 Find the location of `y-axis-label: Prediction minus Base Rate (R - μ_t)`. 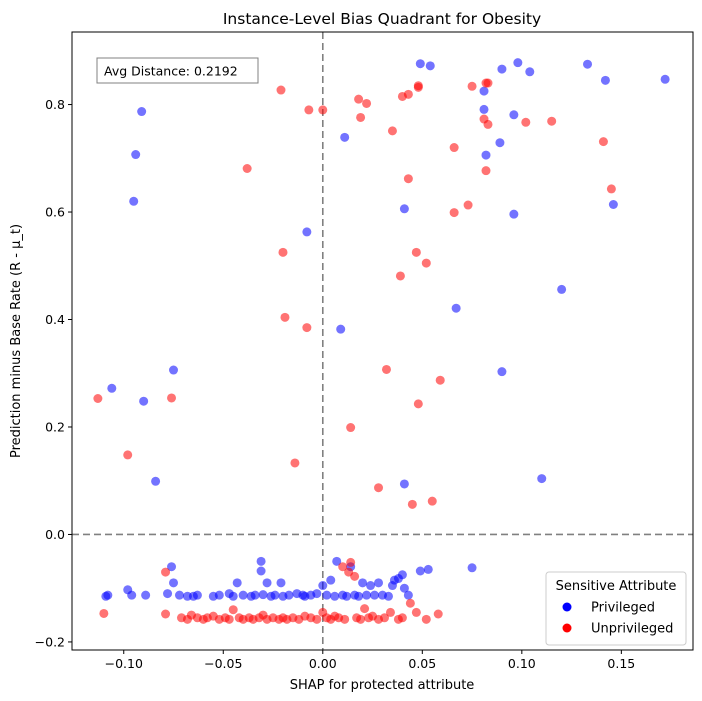

y-axis-label: Prediction minus Base Rate (R - μ_t) is located at coordinates (16, 341).